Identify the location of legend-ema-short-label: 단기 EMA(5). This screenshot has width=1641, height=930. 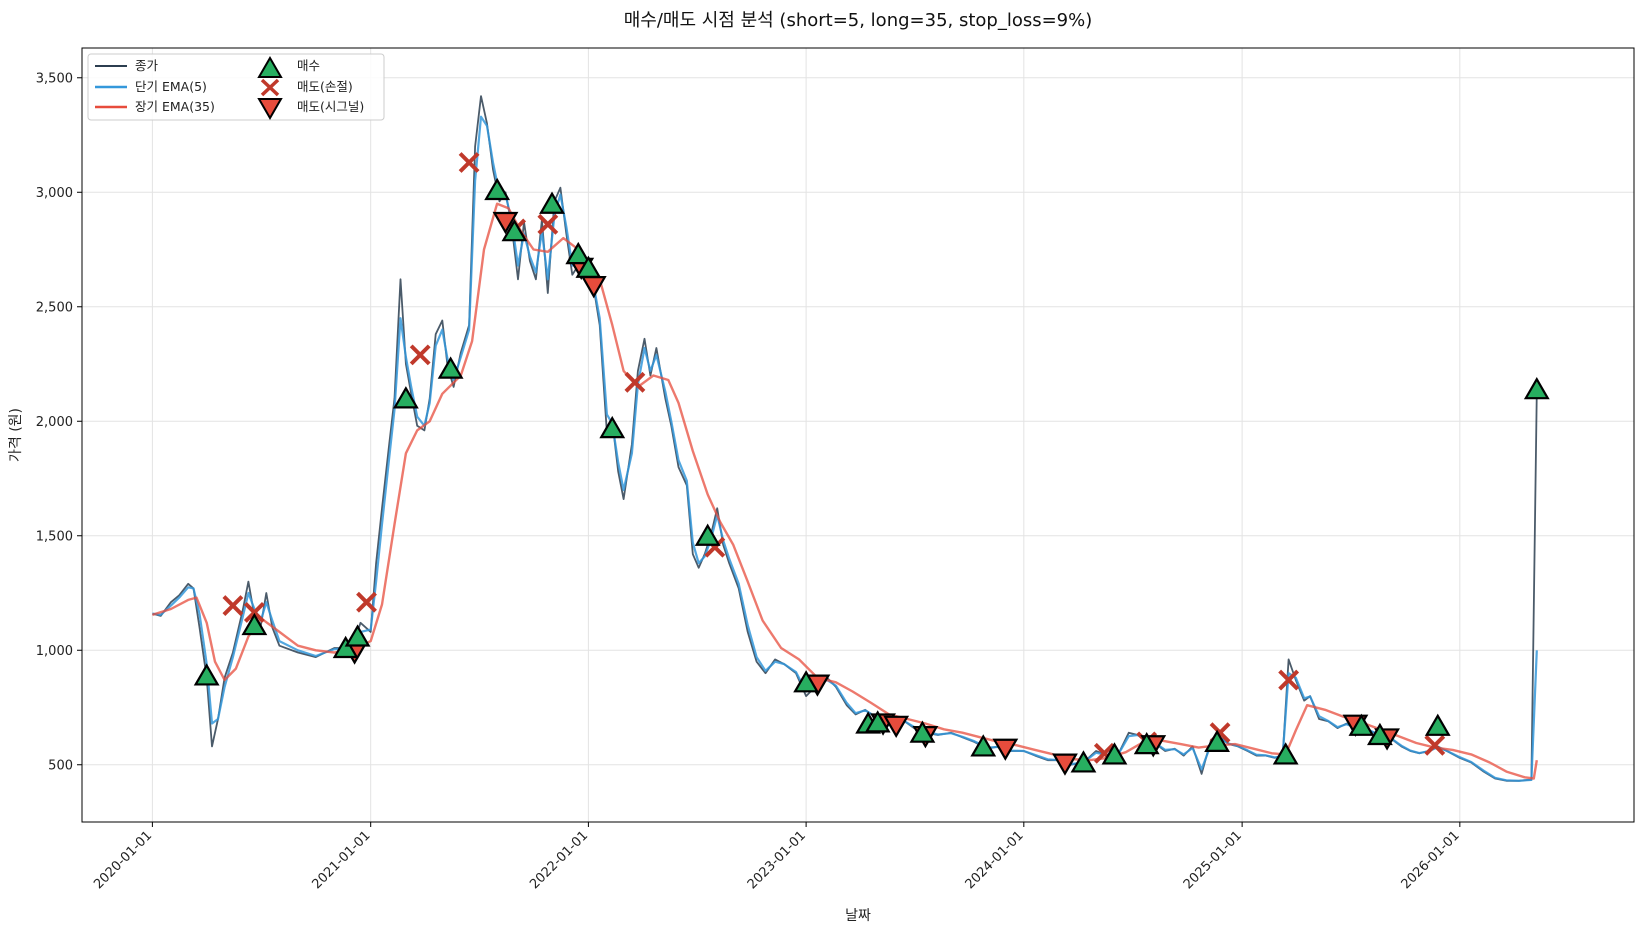
(171, 86).